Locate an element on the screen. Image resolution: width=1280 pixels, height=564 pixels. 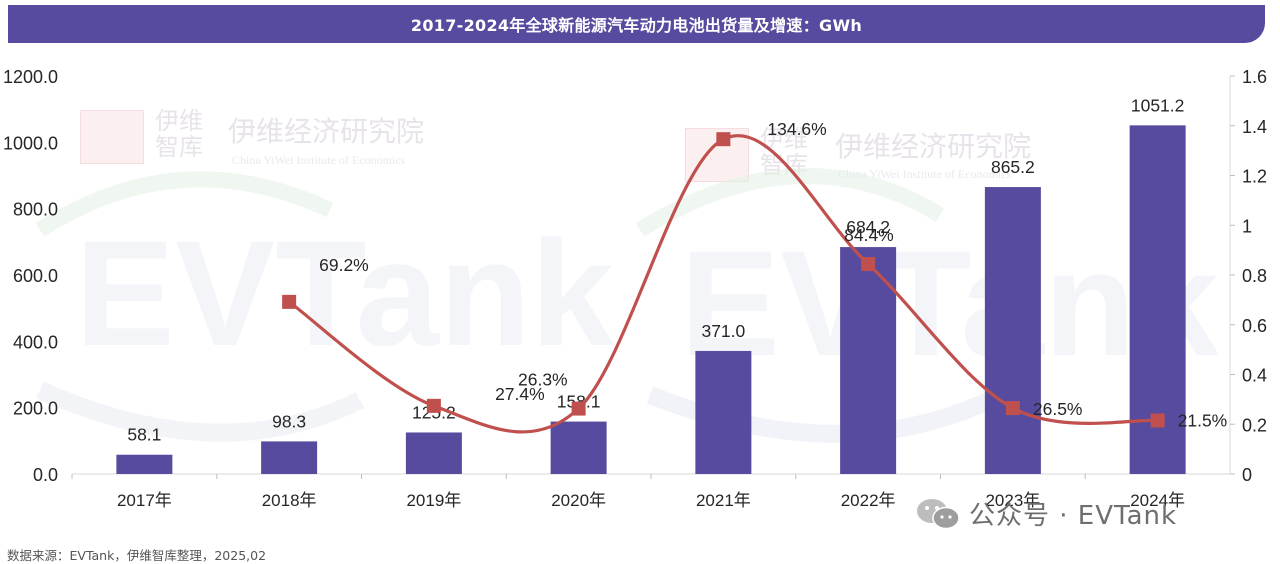
left-tick-label: 600.0 is located at coordinates (35, 276).